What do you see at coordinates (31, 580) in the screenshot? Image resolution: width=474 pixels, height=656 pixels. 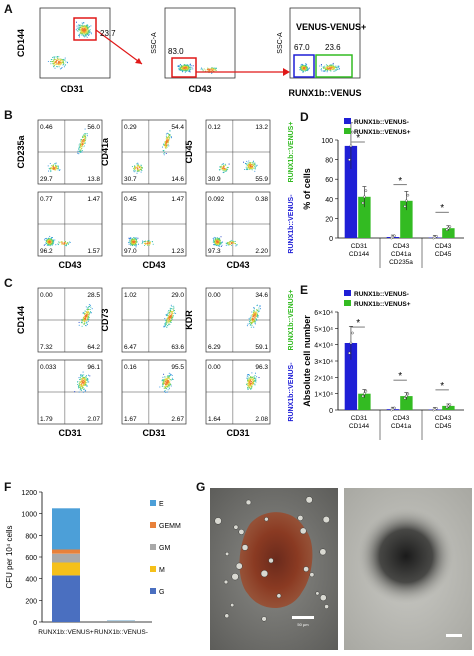 I see `y-tick-label: 400` at bounding box center [31, 580].